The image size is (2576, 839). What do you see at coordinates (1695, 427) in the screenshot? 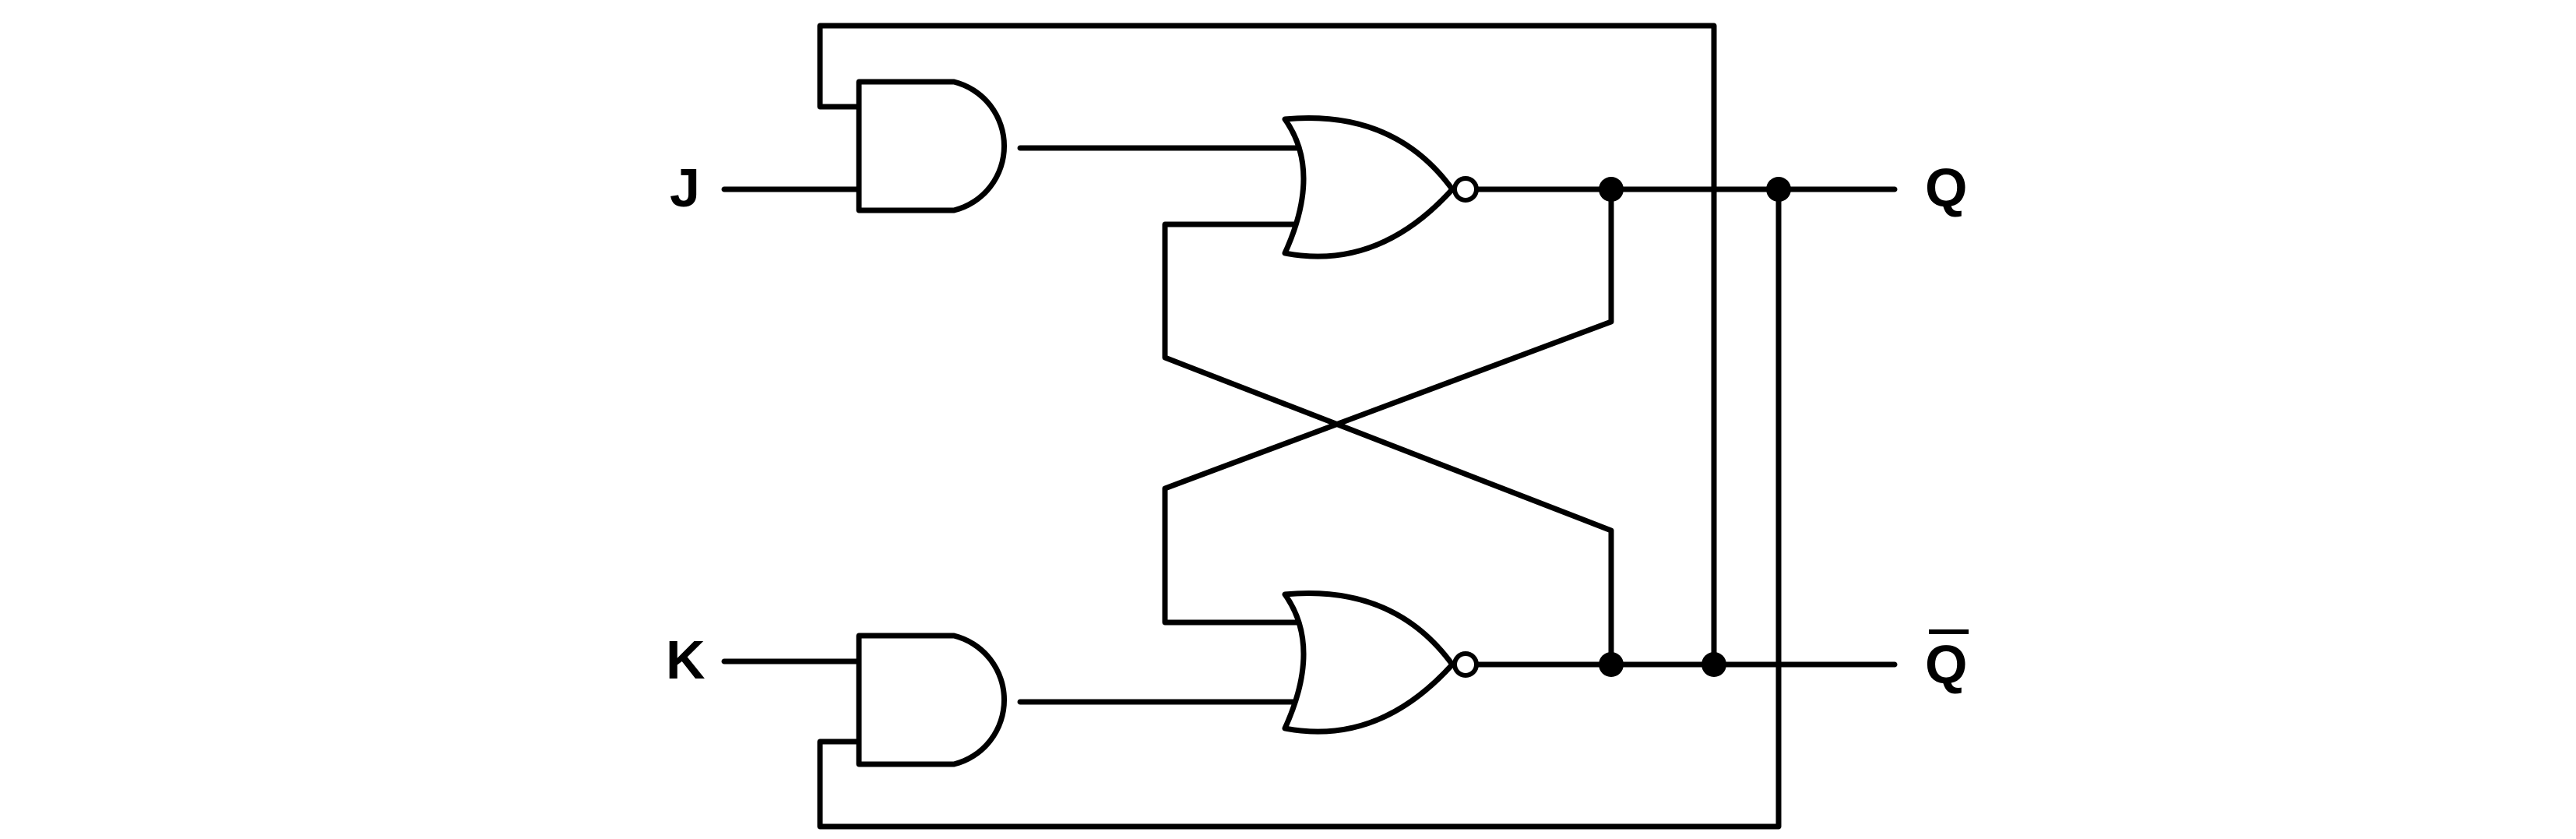
I see `junction-dots` at bounding box center [1695, 427].